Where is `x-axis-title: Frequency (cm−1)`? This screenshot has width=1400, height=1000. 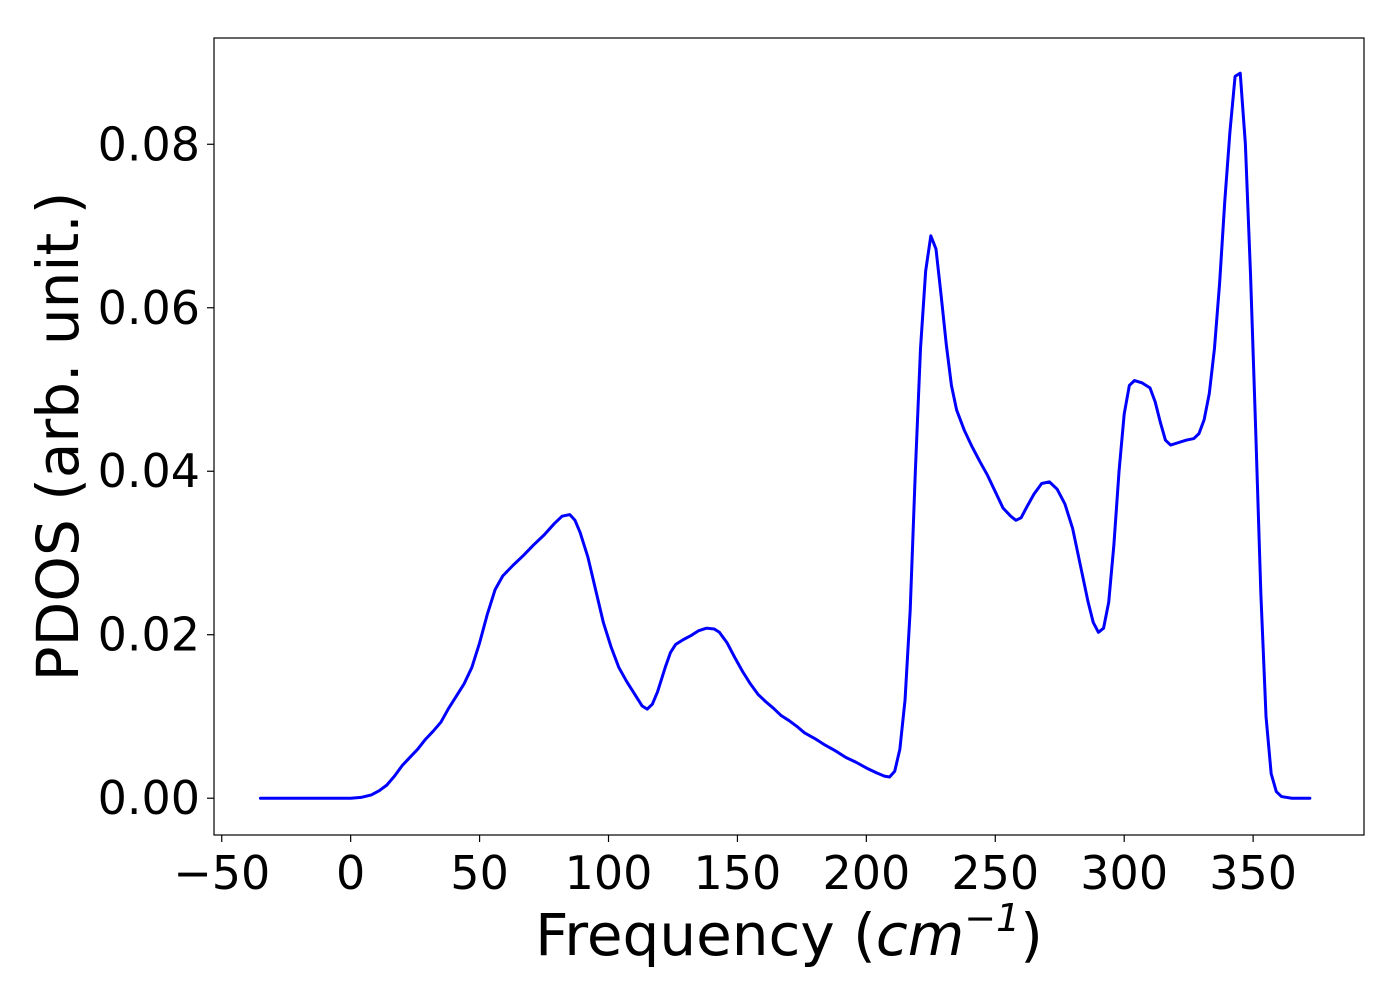 x-axis-title: Frequency (cm−1) is located at coordinates (789, 932).